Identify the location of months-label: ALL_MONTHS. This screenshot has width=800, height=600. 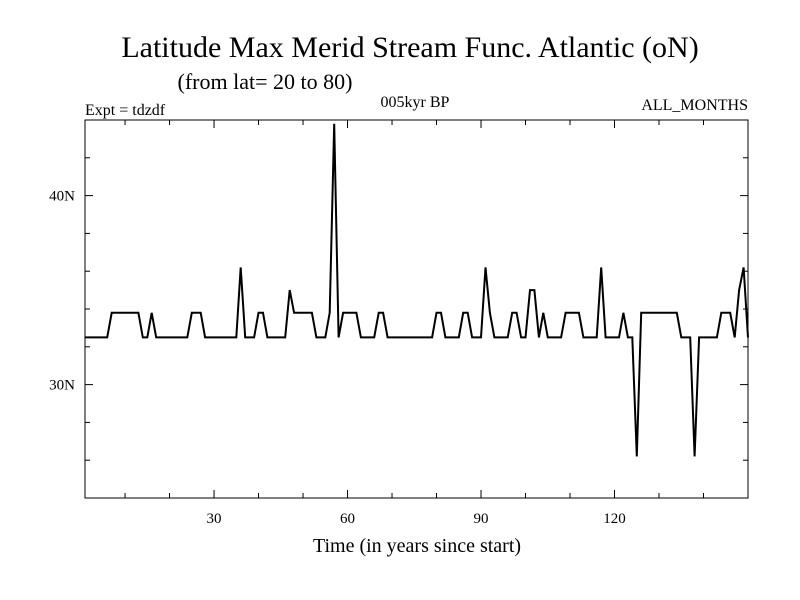
(694, 105).